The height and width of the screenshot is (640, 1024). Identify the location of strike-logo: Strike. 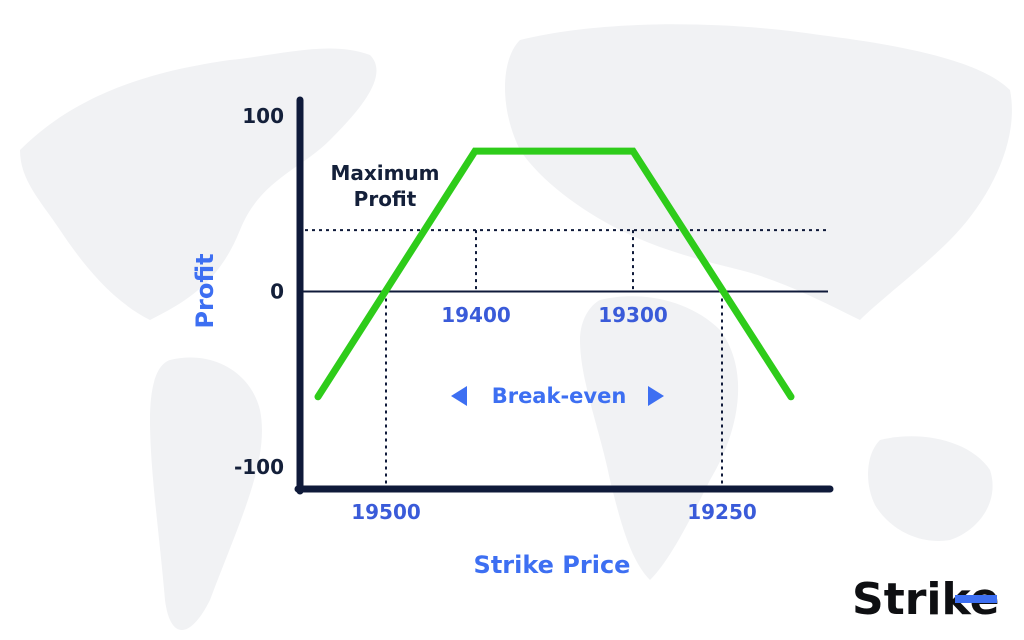
(925, 599).